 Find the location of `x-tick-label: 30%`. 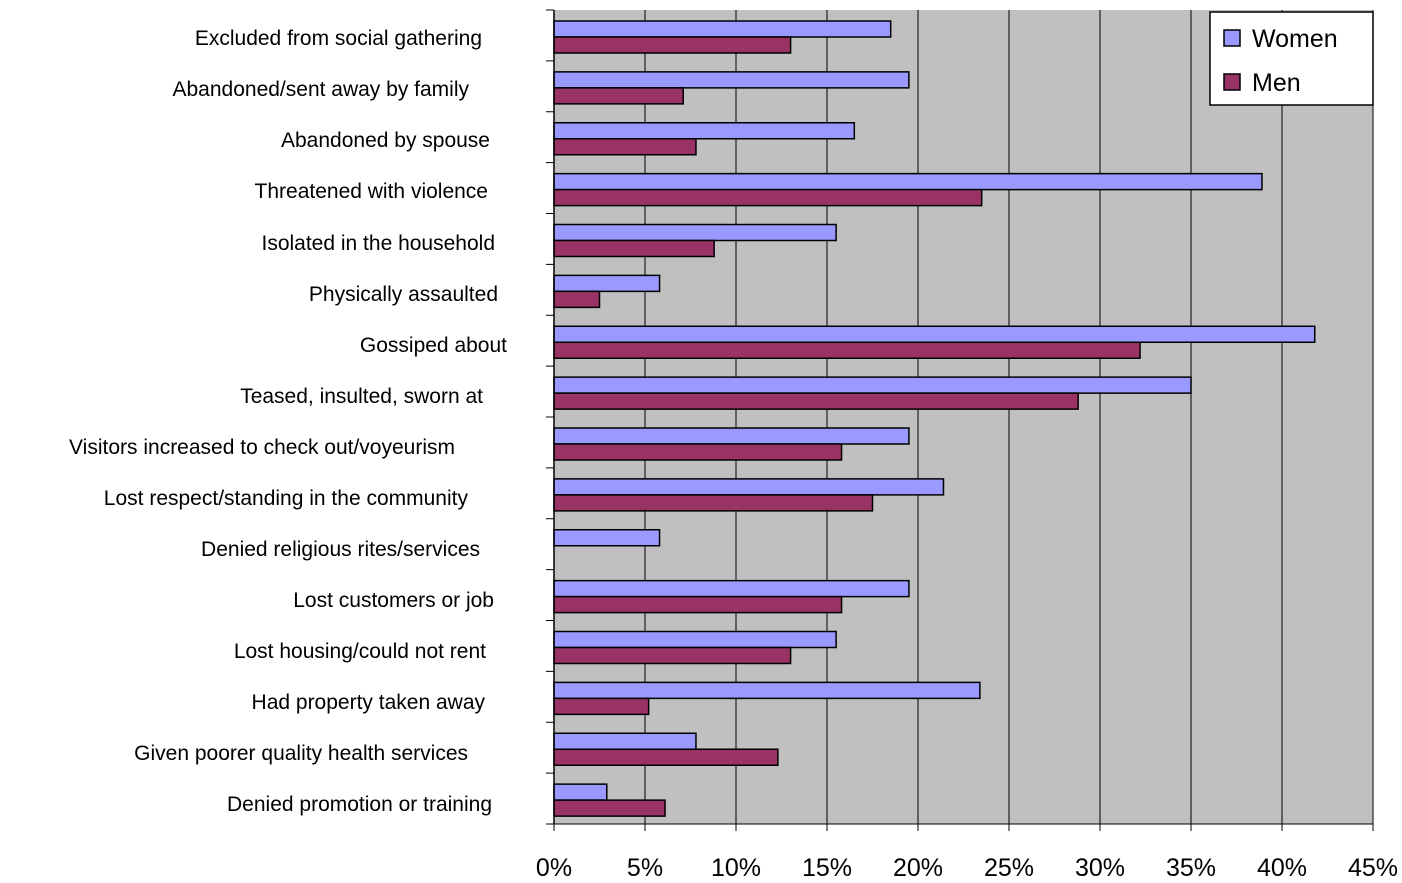

x-tick-label: 30% is located at coordinates (1100, 868).